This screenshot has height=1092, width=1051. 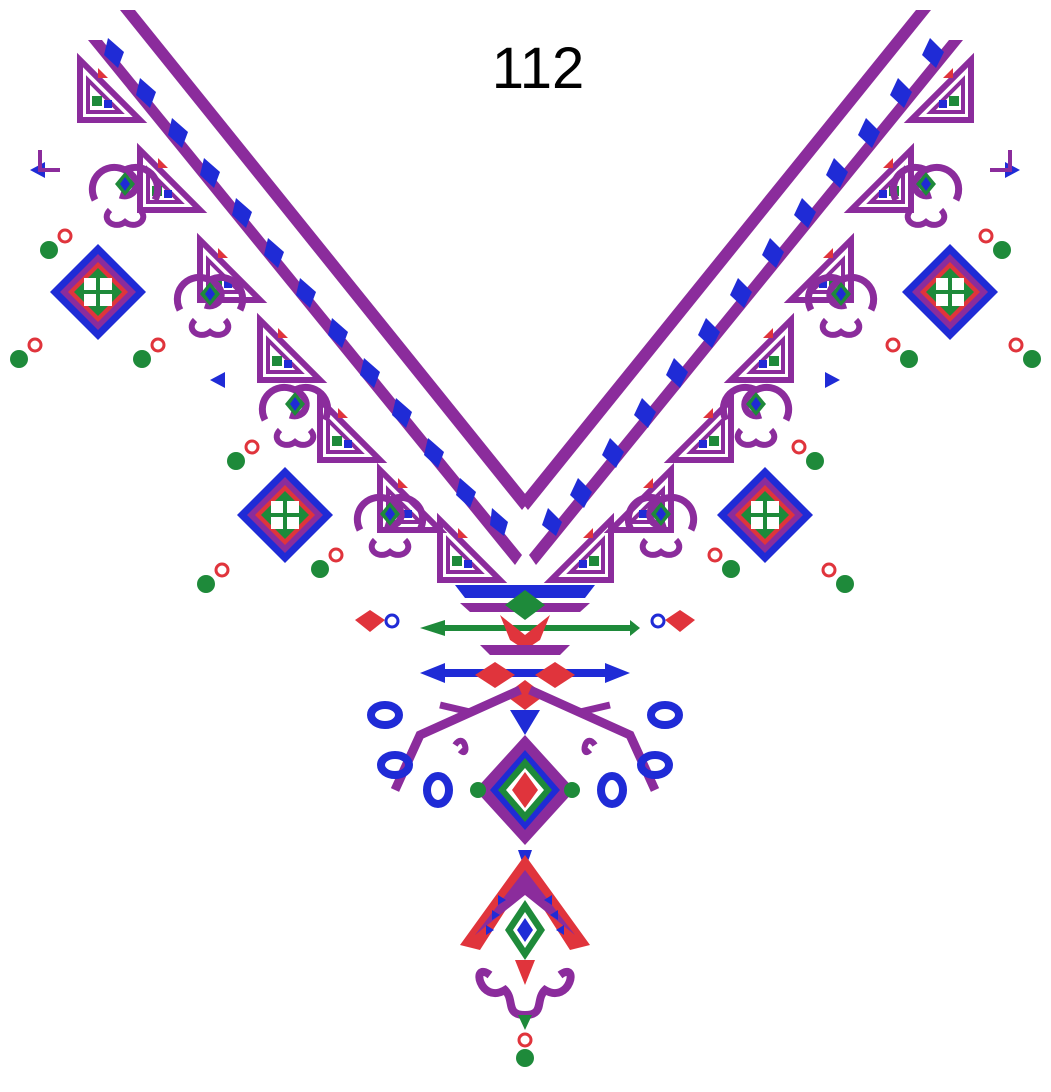 What do you see at coordinates (538, 68) in the screenshot?
I see `design-number-label: 112` at bounding box center [538, 68].